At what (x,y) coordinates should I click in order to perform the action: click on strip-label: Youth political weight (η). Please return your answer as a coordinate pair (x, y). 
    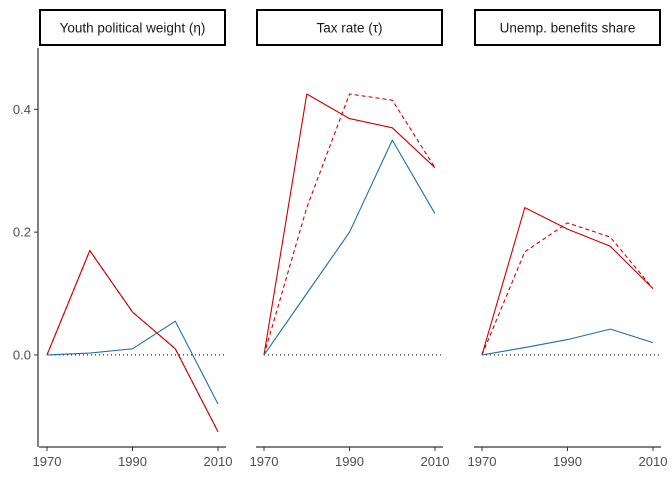
    Looking at the image, I should click on (133, 28).